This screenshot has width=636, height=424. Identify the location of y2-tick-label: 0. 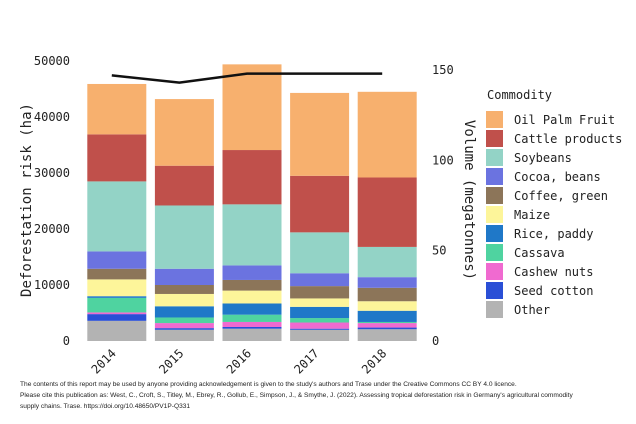
(435, 341).